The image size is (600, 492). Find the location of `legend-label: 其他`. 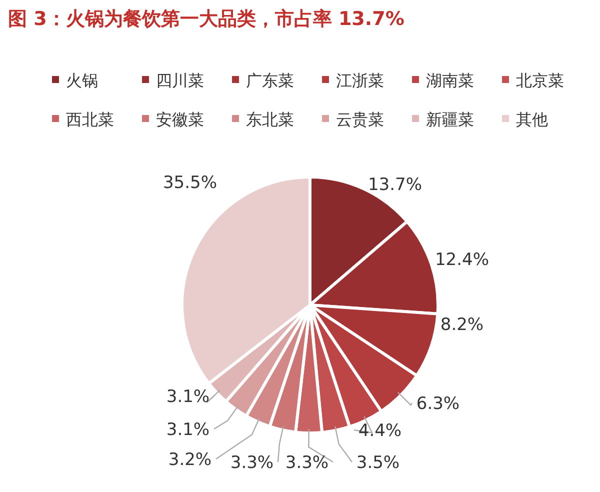

legend-label: 其他 is located at coordinates (532, 119).